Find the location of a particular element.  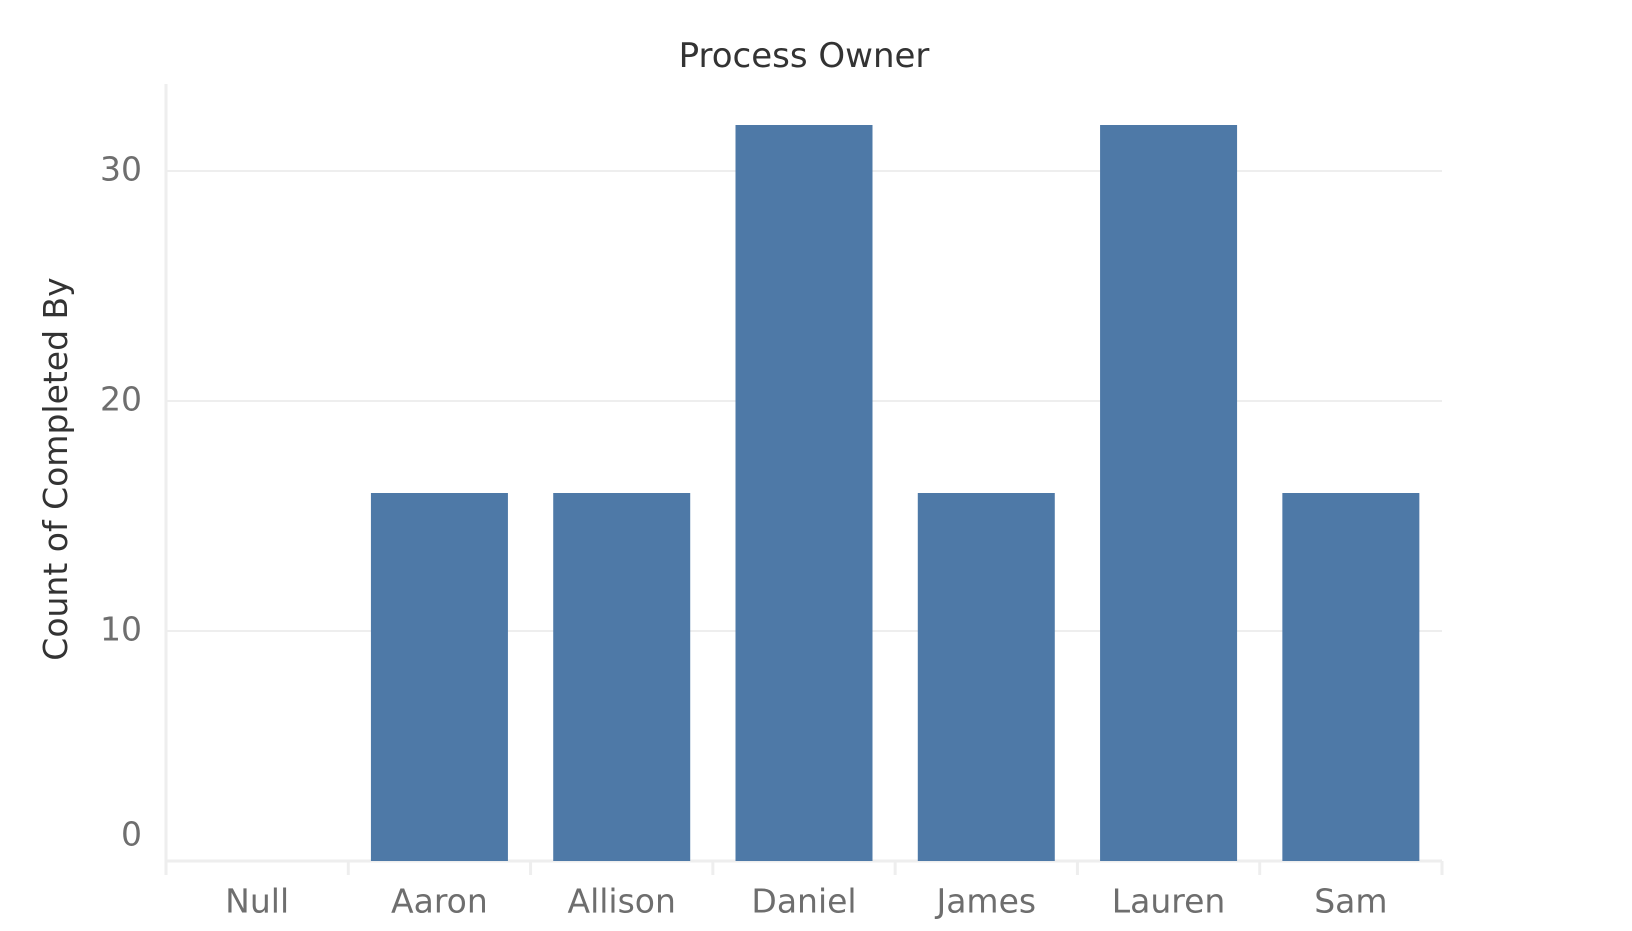

y-axis-tick-labels: 0 10 20 30 is located at coordinates (121, 502).